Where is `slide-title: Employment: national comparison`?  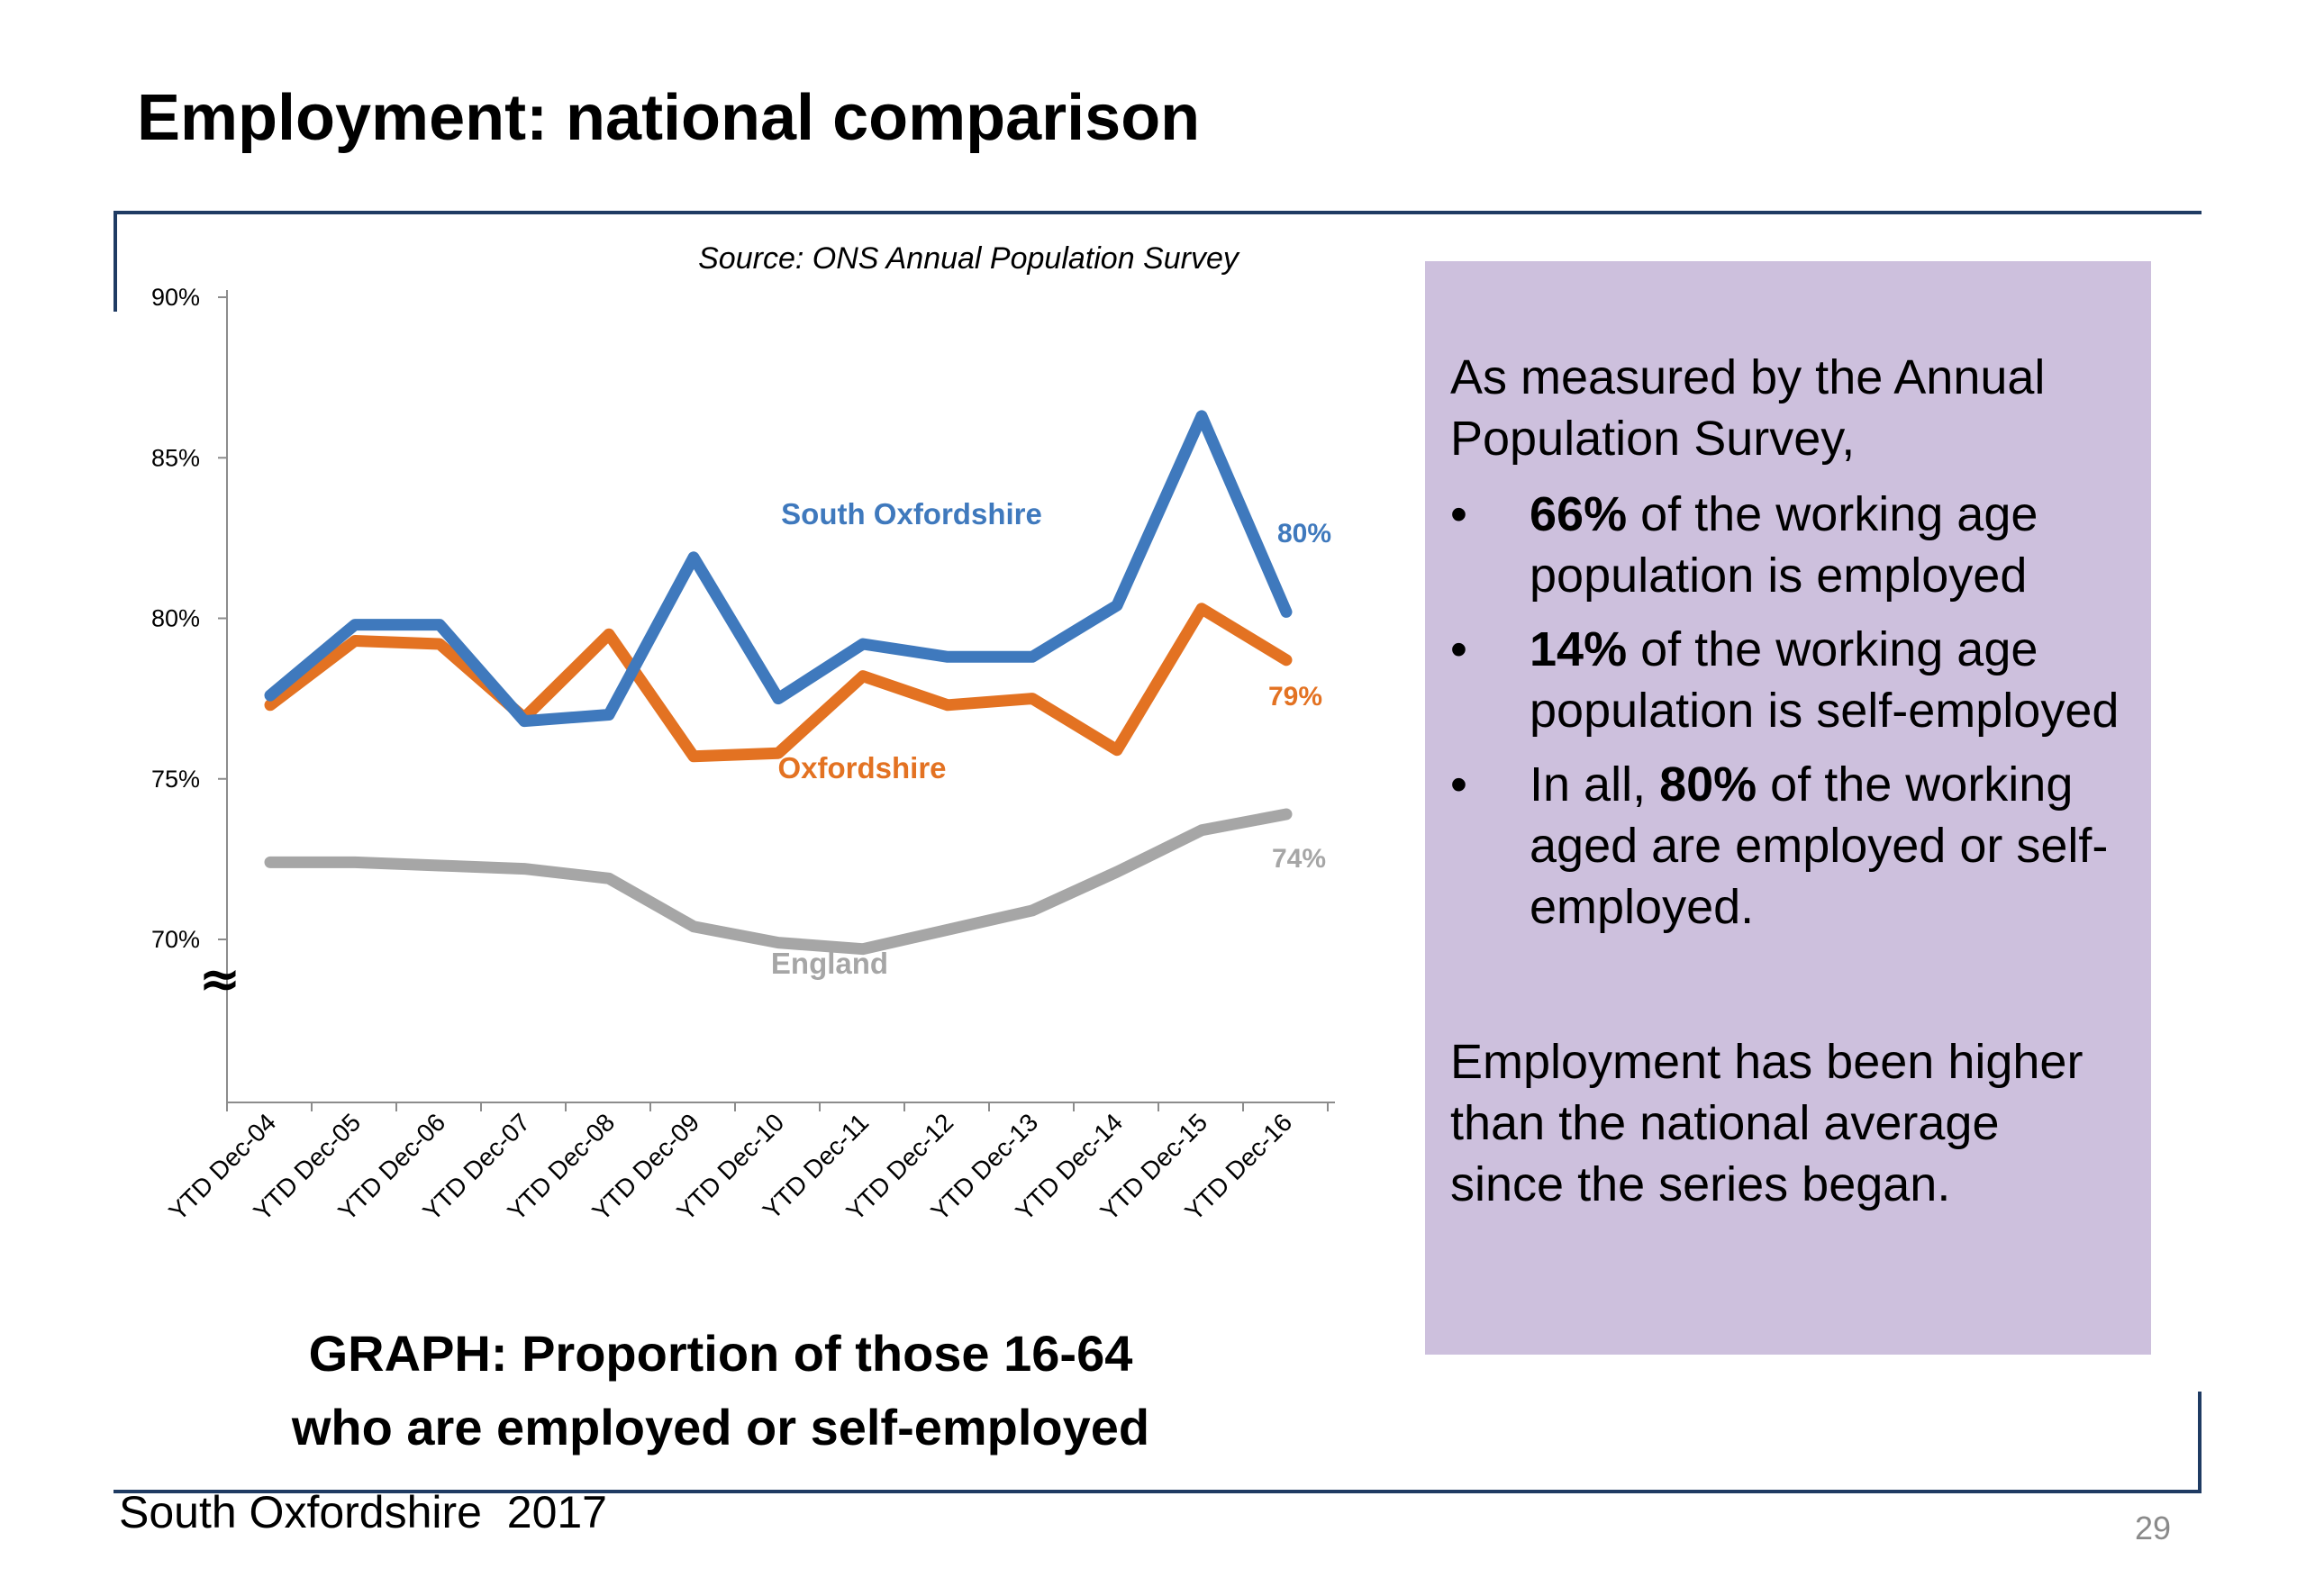 slide-title: Employment: national comparison is located at coordinates (669, 118).